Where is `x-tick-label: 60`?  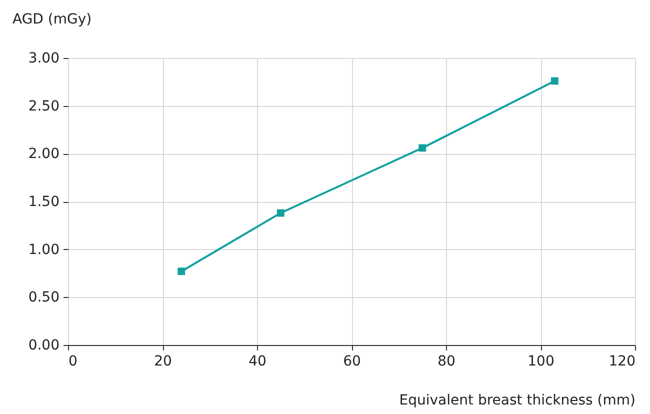
x-tick-label: 60 is located at coordinates (352, 362).